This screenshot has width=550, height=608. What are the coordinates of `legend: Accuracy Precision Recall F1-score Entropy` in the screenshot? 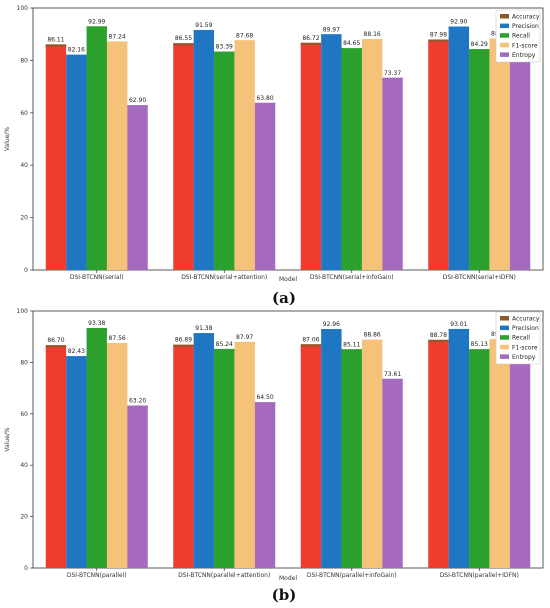 It's located at (518, 36).